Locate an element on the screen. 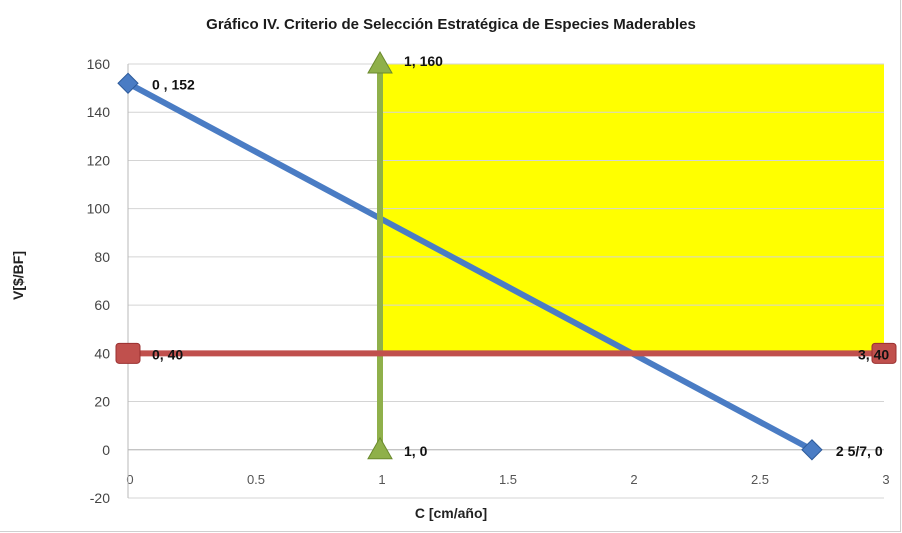 The height and width of the screenshot is (533, 902). x-axis-label: C [cm/año] is located at coordinates (451, 513).